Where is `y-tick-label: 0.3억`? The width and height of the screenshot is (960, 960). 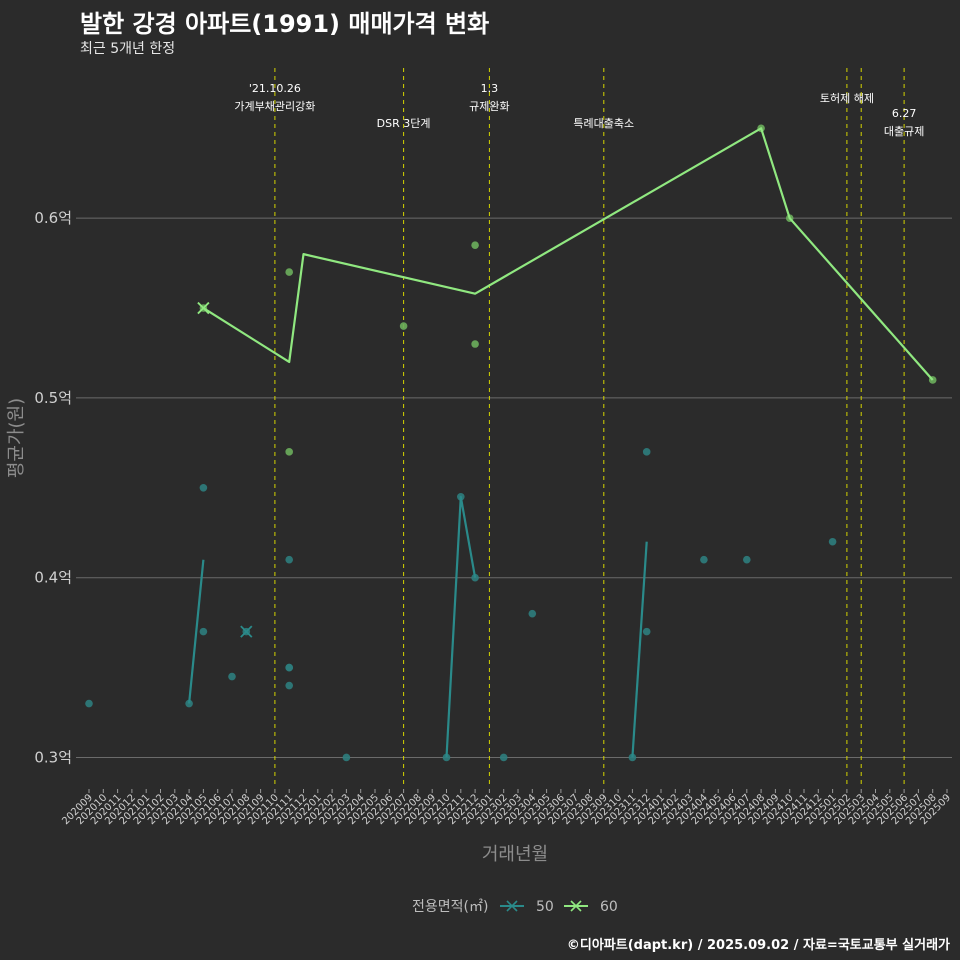
y-tick-label: 0.3억 is located at coordinates (53, 757).